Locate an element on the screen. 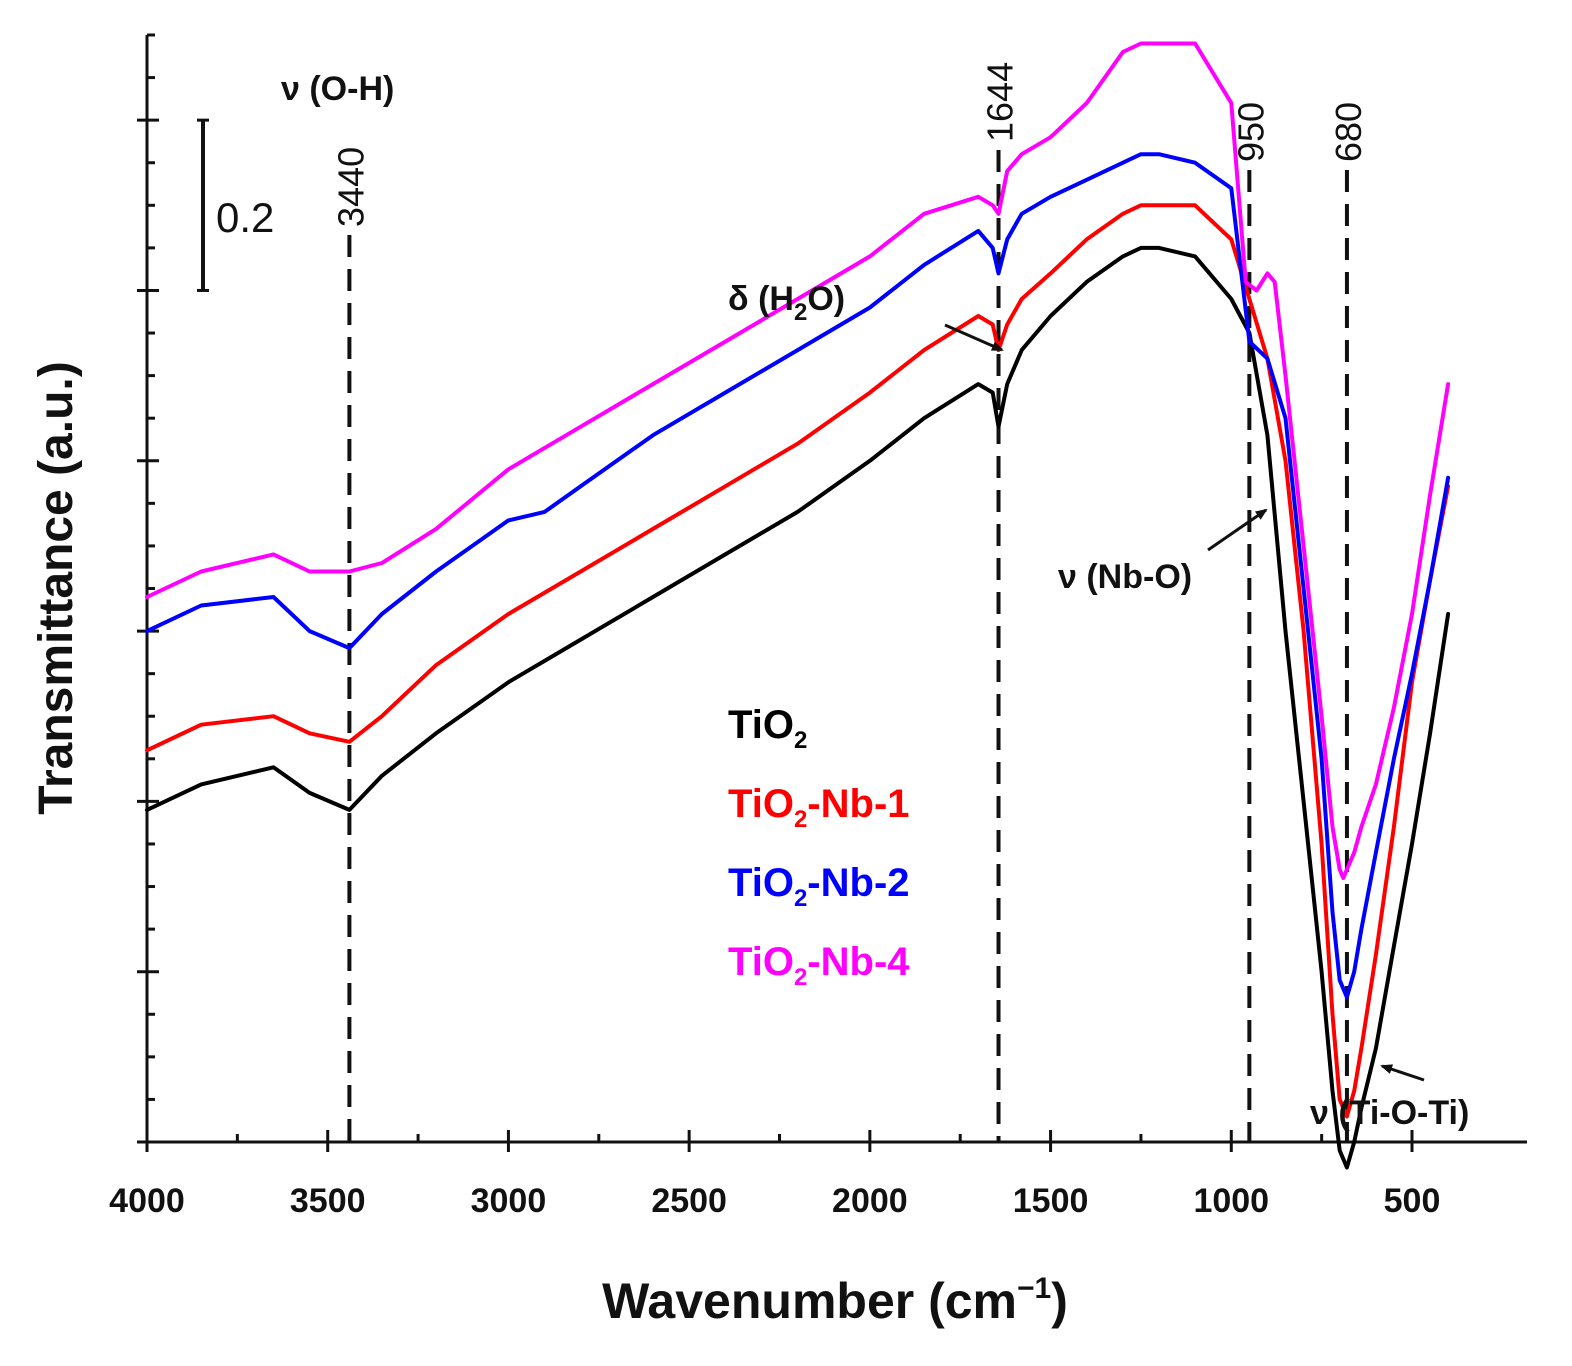 This screenshot has width=1572, height=1366. x-tick-label: 1500 is located at coordinates (1051, 1201).